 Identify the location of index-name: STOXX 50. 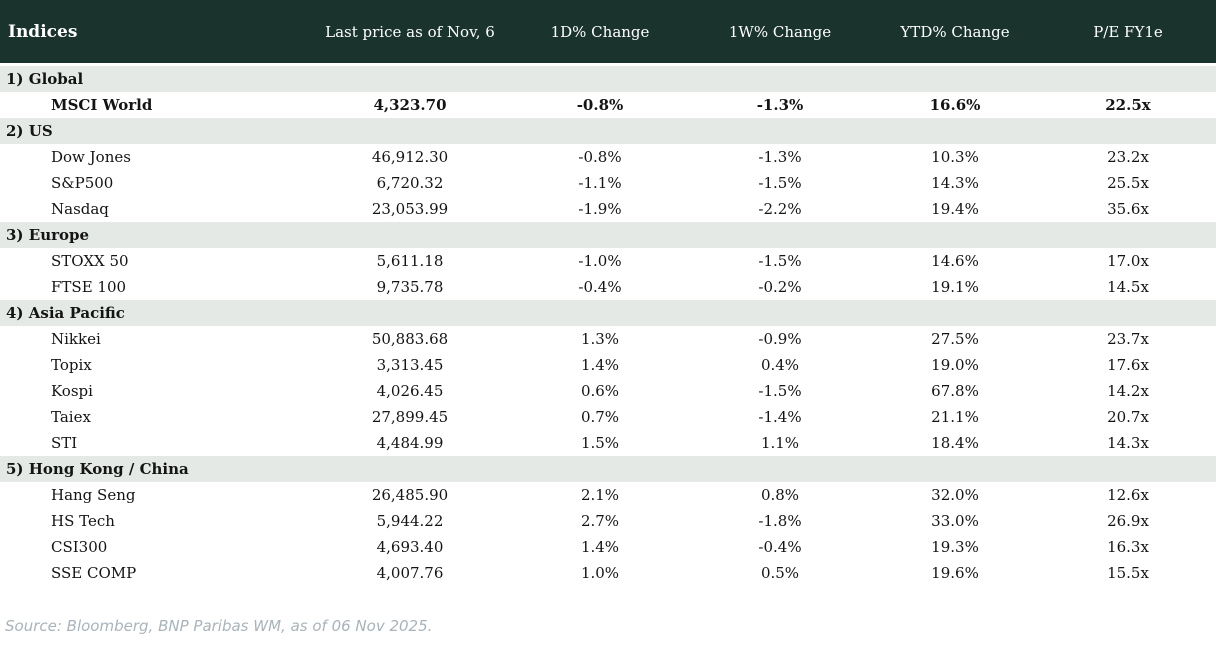
(155, 261).